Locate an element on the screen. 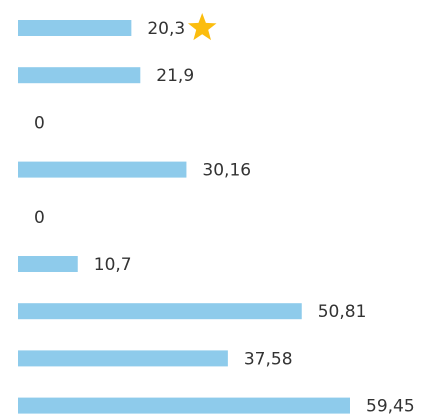 The image size is (425, 419). value-label: 20,3 is located at coordinates (166, 29).